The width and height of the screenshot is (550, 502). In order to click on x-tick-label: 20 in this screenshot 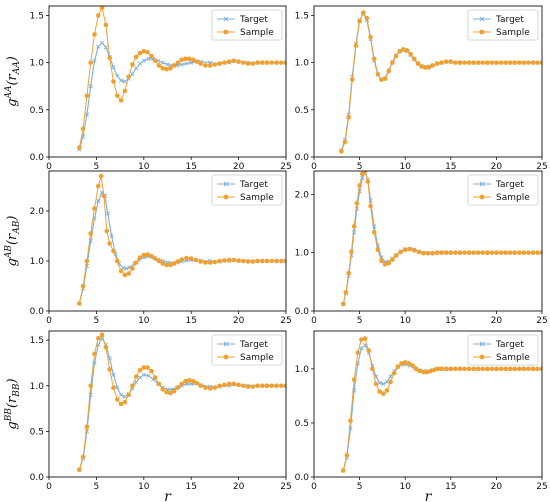, I will do `click(239, 487)`.